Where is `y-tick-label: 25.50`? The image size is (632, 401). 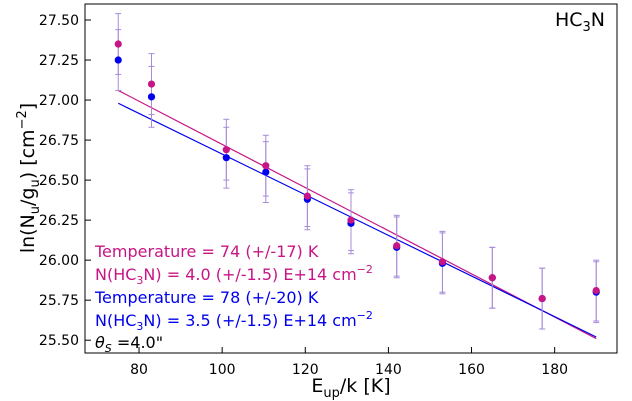
y-tick-label: 25.50 is located at coordinates (59, 341).